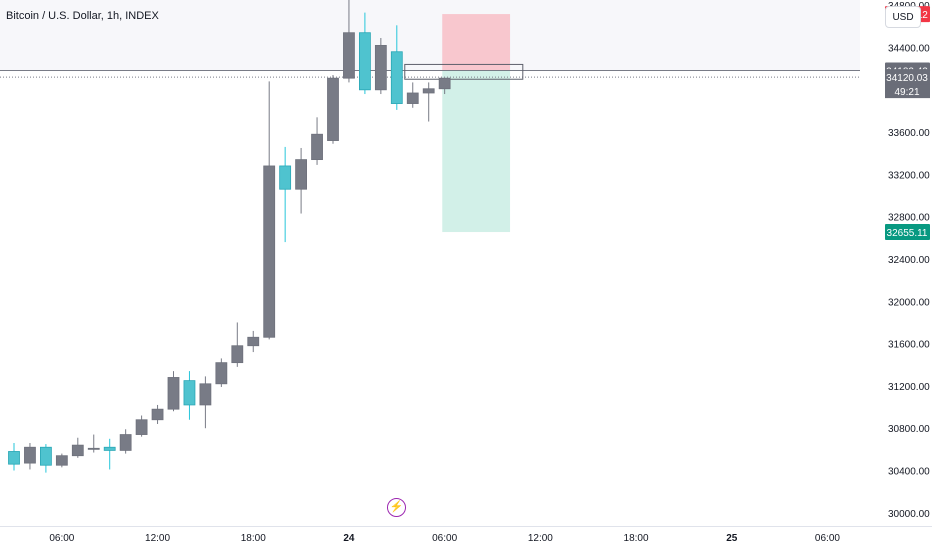  I want to click on rectangle-drawing, so click(464, 71).